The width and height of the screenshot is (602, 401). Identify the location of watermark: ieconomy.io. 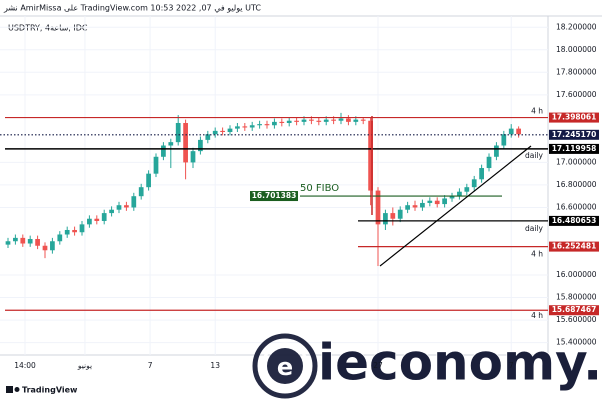
(460, 363).